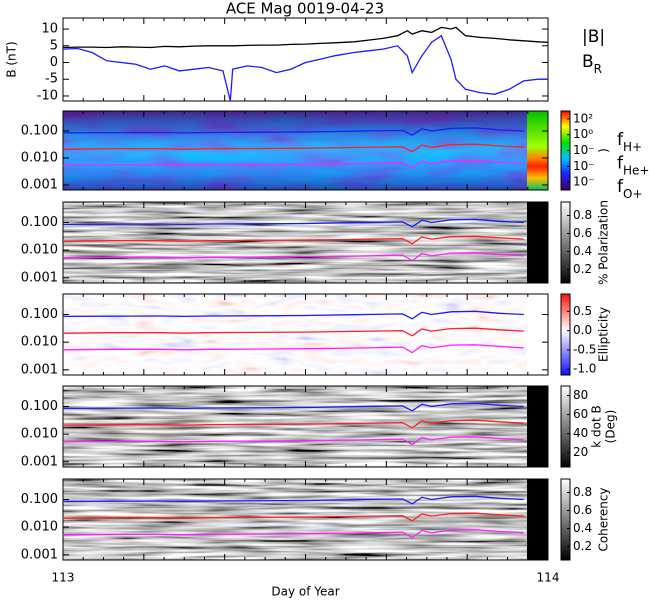 This screenshot has width=650, height=600. I want to click on colorbar-tick-label: 0.0, so click(582, 330).